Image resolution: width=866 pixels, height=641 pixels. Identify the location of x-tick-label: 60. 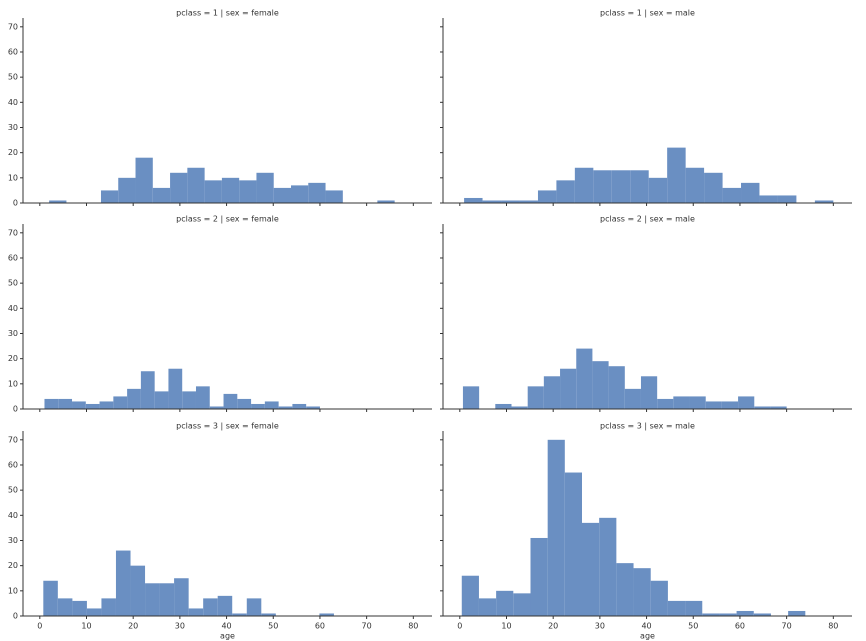
(740, 626).